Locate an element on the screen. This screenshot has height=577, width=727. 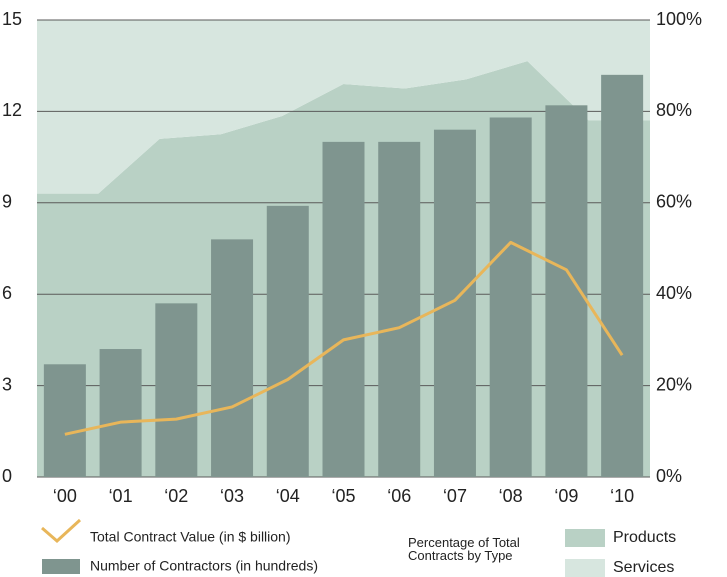
legend-title: Percentage of Total Contracts by Type is located at coordinates (464, 549).